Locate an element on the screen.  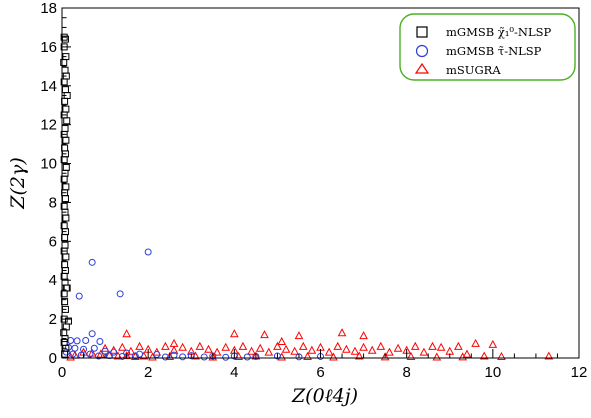
legend-label-msugra: mSUGRA is located at coordinates (473, 70).